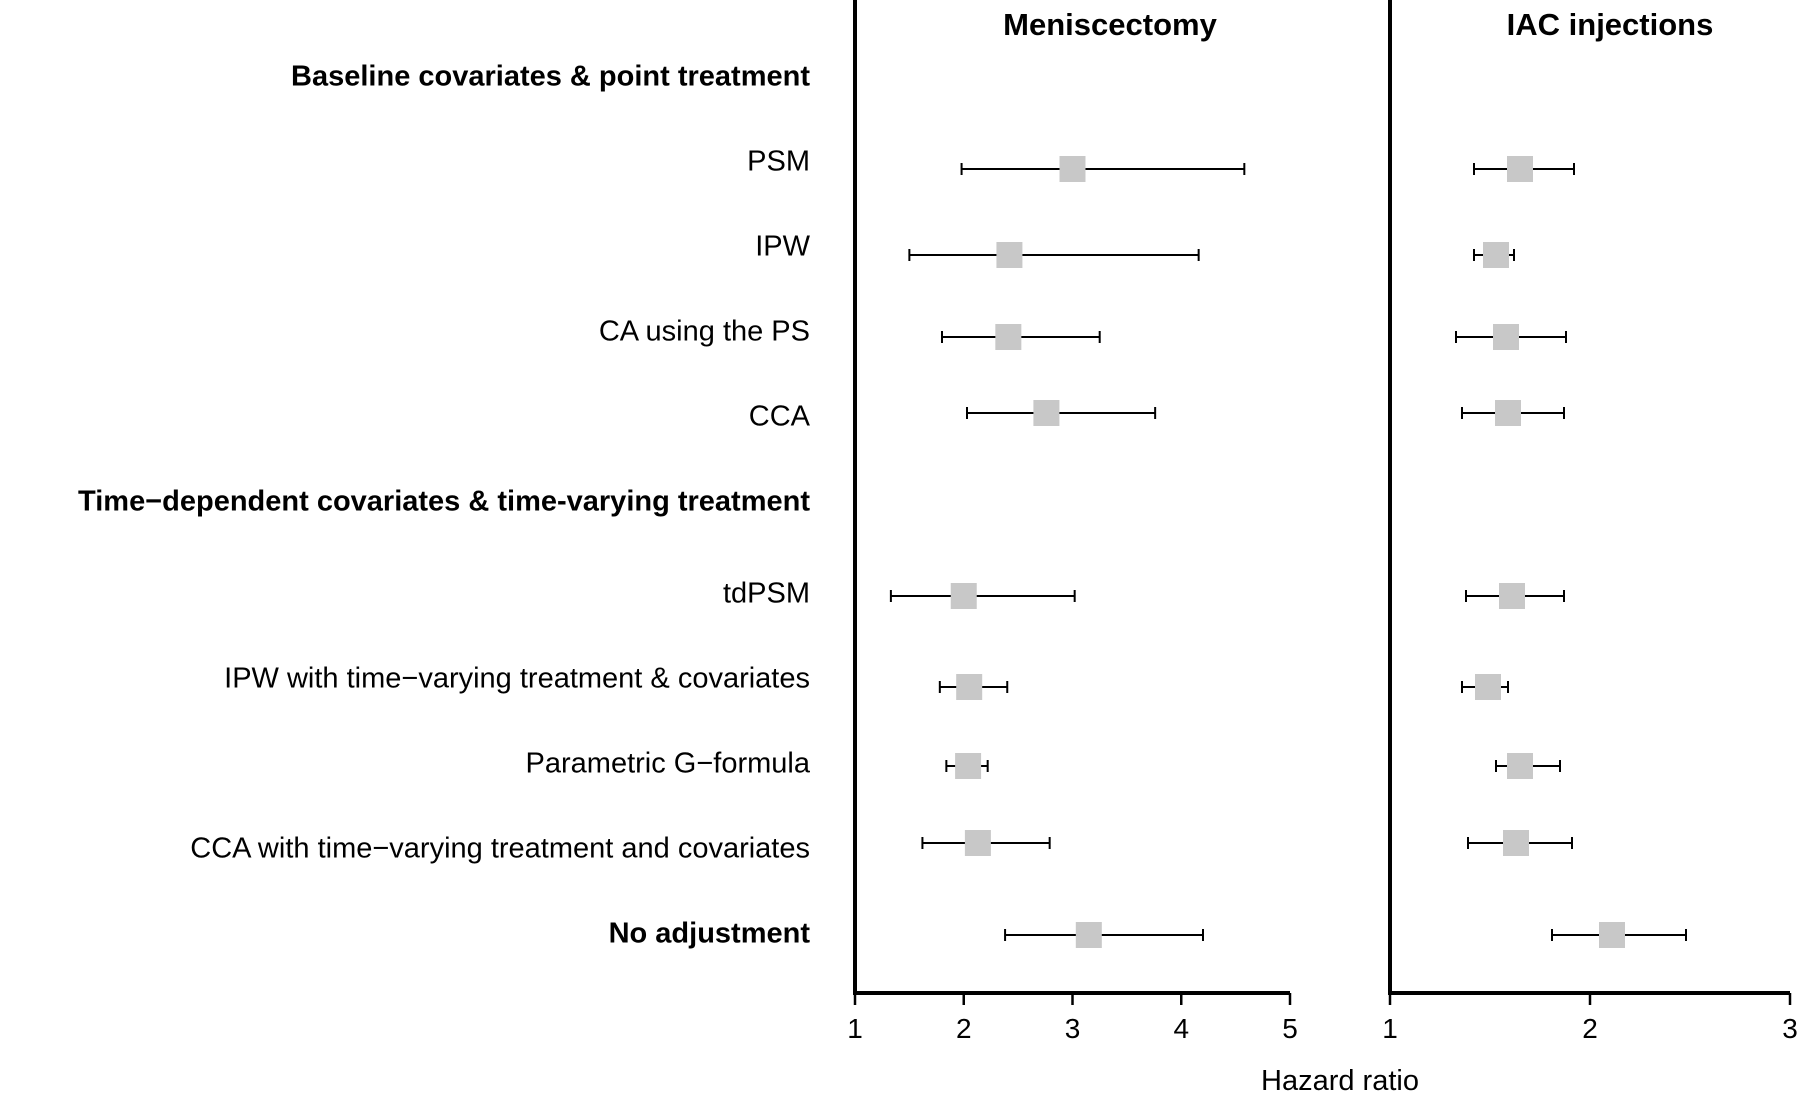 The height and width of the screenshot is (1093, 1800). I want to click on row-label: CCA, so click(780, 417).